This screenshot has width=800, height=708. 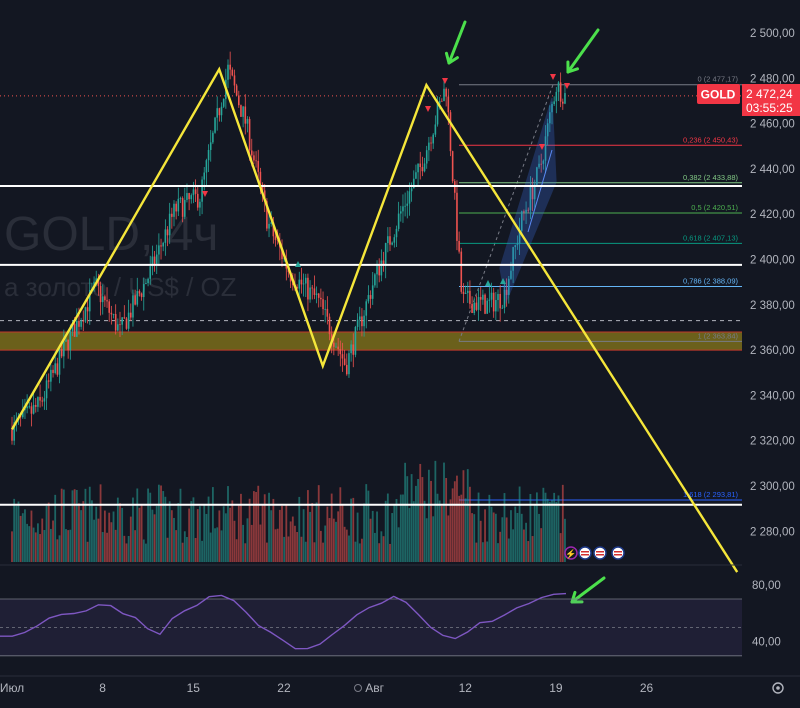 I want to click on current-price-label: 2 472,24, so click(x=769, y=94).